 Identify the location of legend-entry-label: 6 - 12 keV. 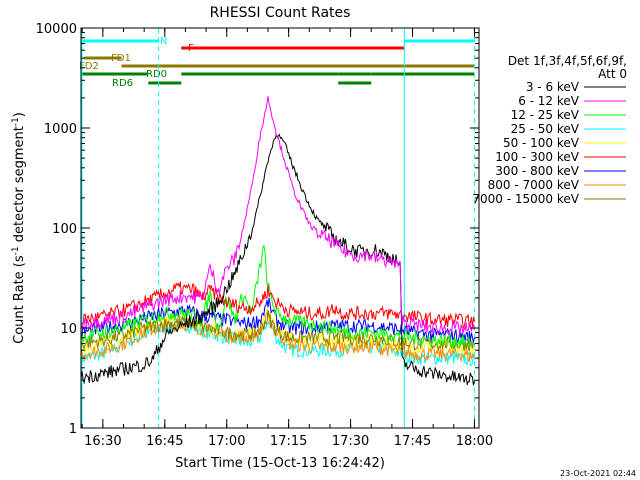
(549, 101).